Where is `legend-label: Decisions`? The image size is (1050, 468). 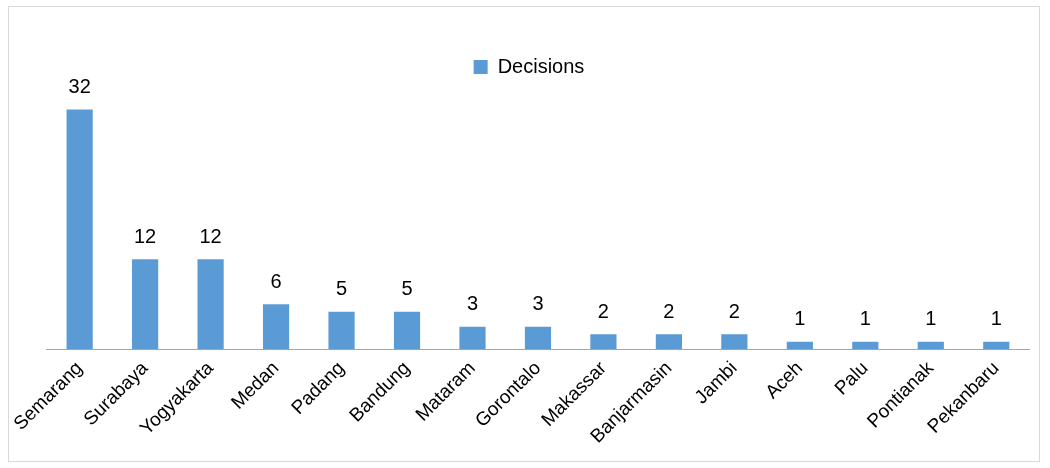
legend-label: Decisions is located at coordinates (541, 65).